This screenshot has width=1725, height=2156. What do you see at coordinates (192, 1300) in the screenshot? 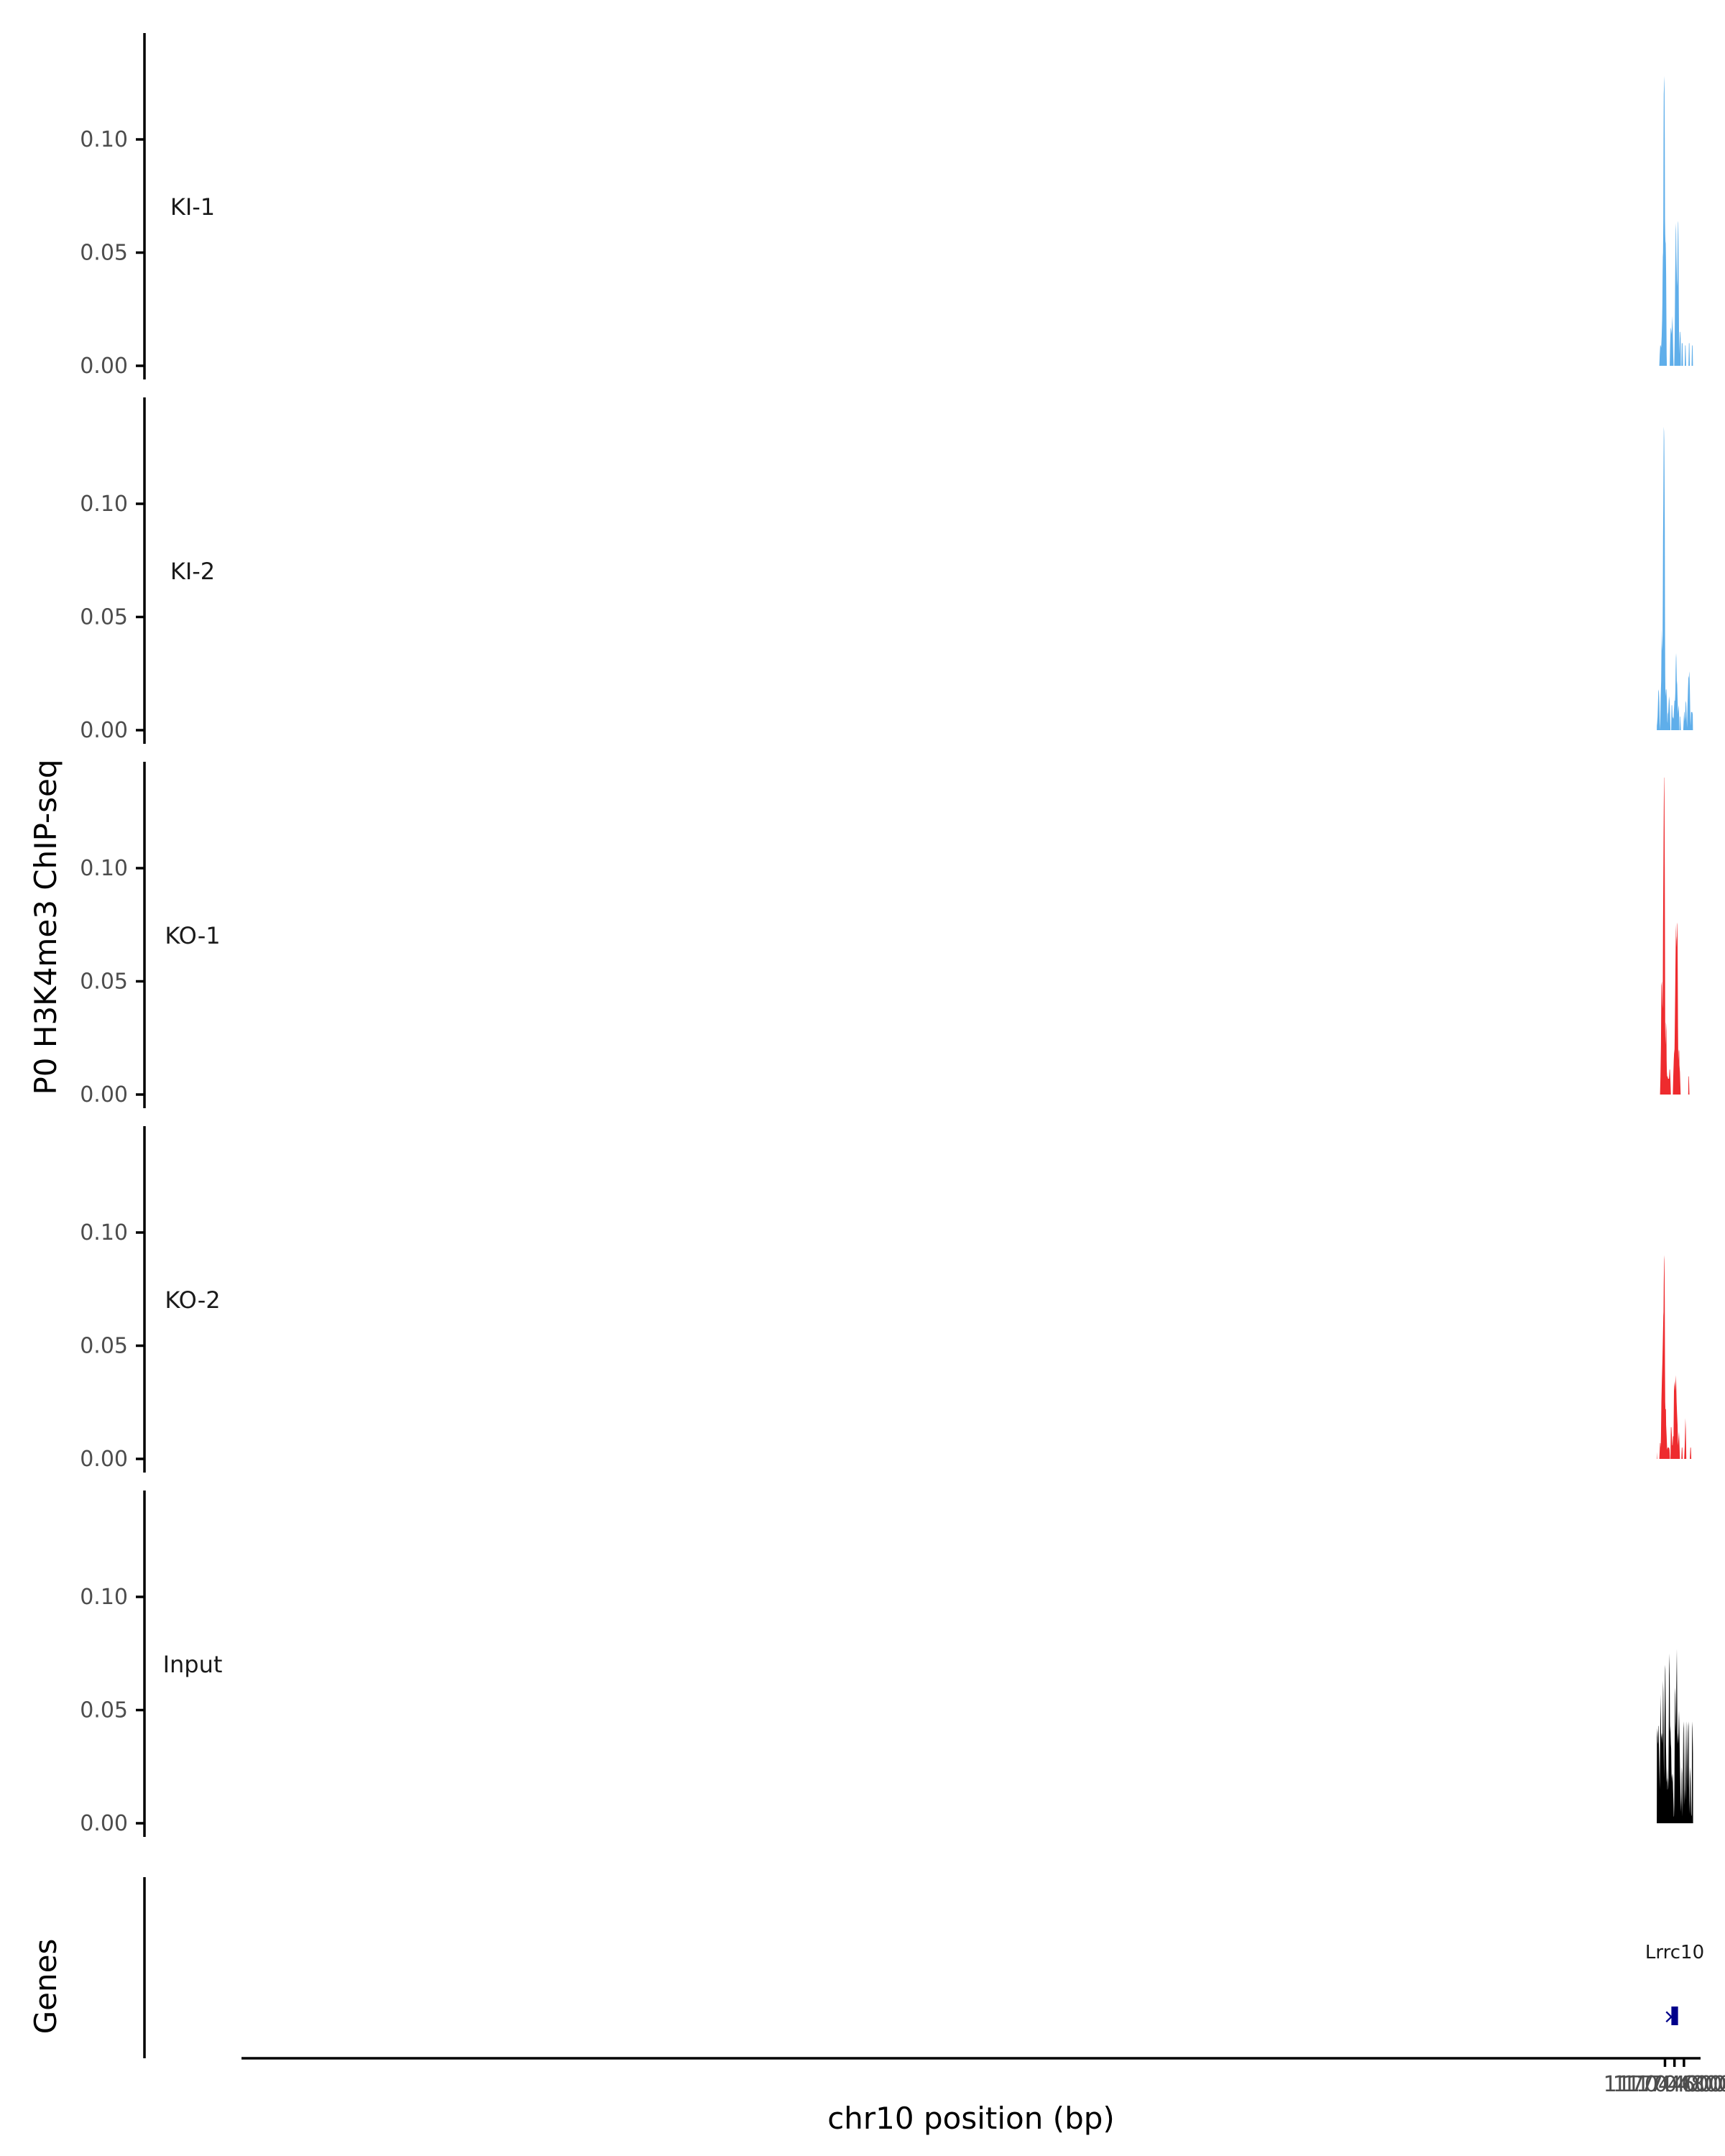
I see `track-label-ko-2: KO-2` at bounding box center [192, 1300].